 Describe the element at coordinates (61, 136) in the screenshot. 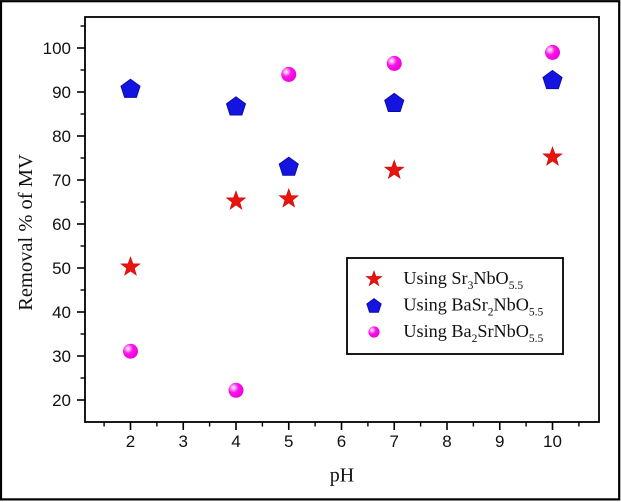

I see `svg-text: 80` at that location.